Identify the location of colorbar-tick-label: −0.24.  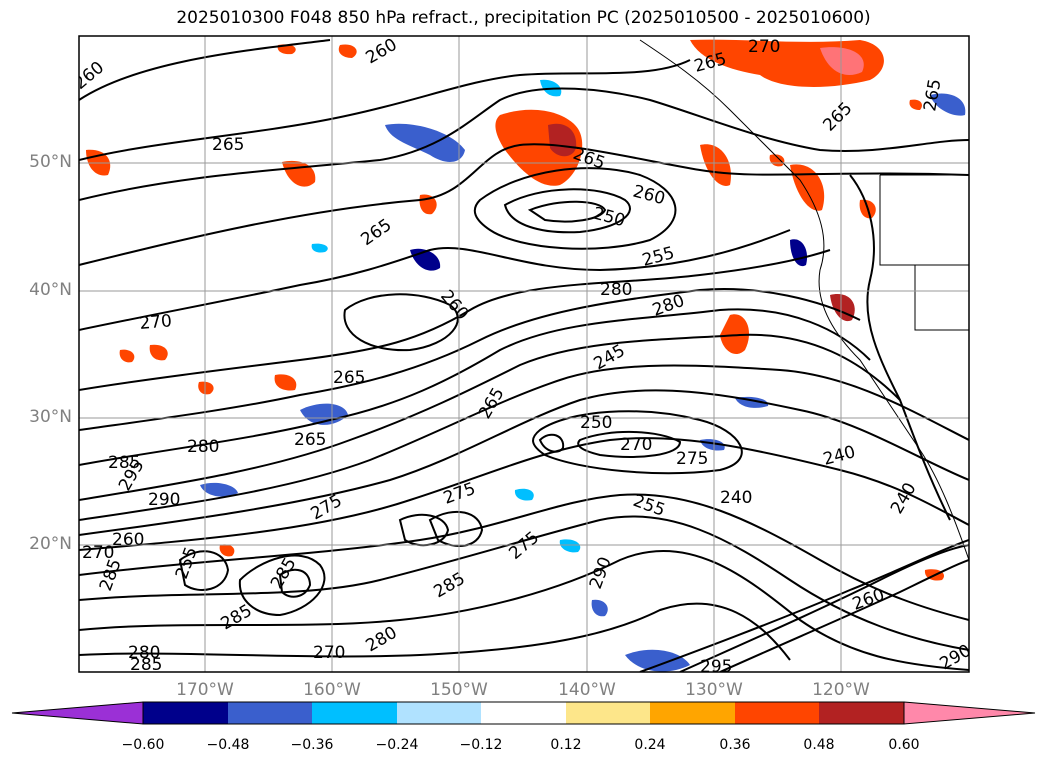
(397, 745).